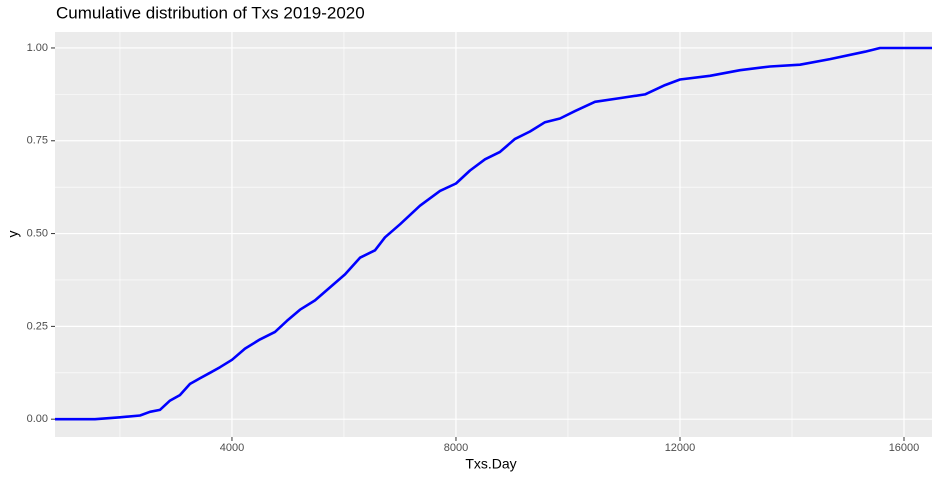 The width and height of the screenshot is (939, 479). I want to click on chart-title: Cumulative distribution of Txs 2019-2020, so click(210, 12).